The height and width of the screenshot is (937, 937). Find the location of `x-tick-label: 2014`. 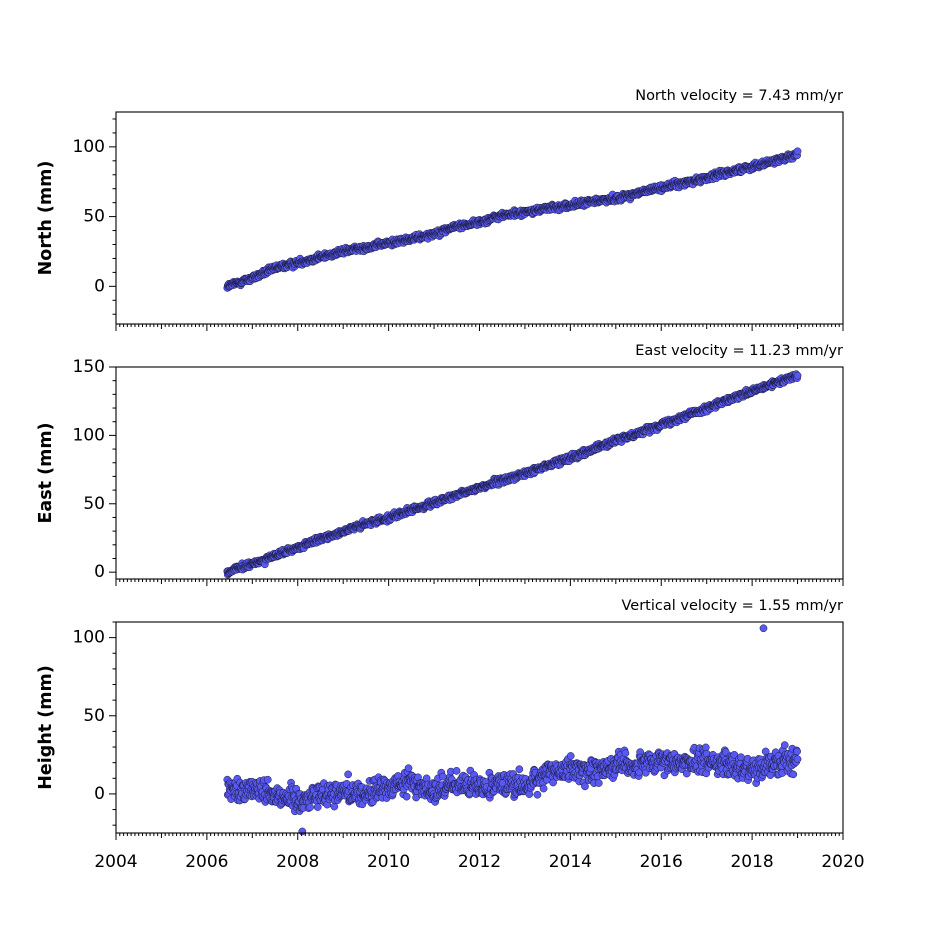

x-tick-label: 2014 is located at coordinates (570, 862).